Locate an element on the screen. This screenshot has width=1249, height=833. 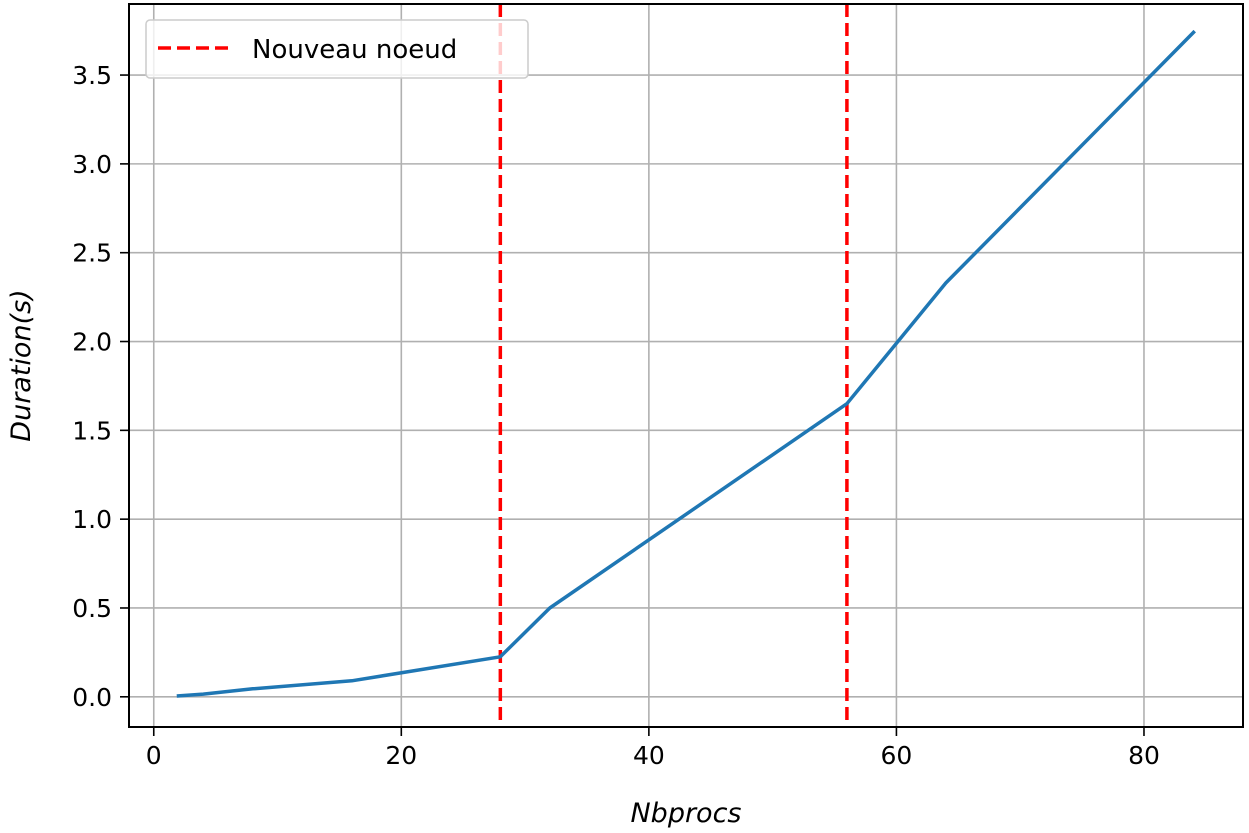
y-tick-label: 2.0 is located at coordinates (92, 342).